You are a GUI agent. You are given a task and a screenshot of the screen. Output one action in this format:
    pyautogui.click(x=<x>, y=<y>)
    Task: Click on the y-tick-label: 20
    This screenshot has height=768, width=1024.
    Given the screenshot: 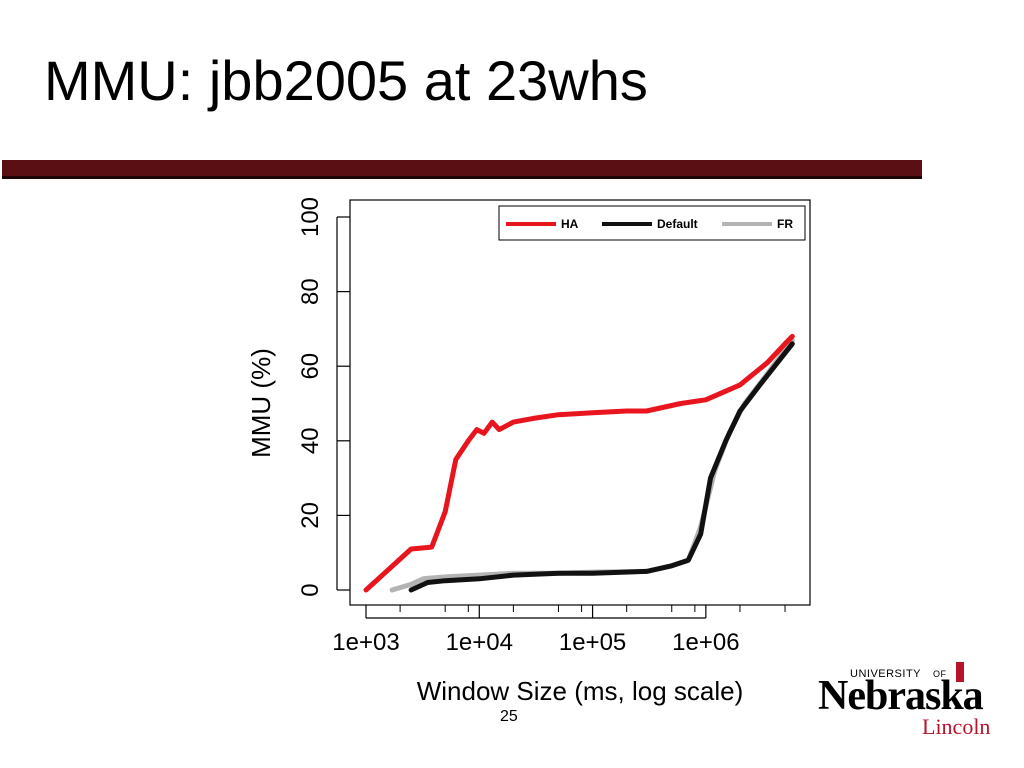 What is the action you would take?
    pyautogui.click(x=310, y=515)
    